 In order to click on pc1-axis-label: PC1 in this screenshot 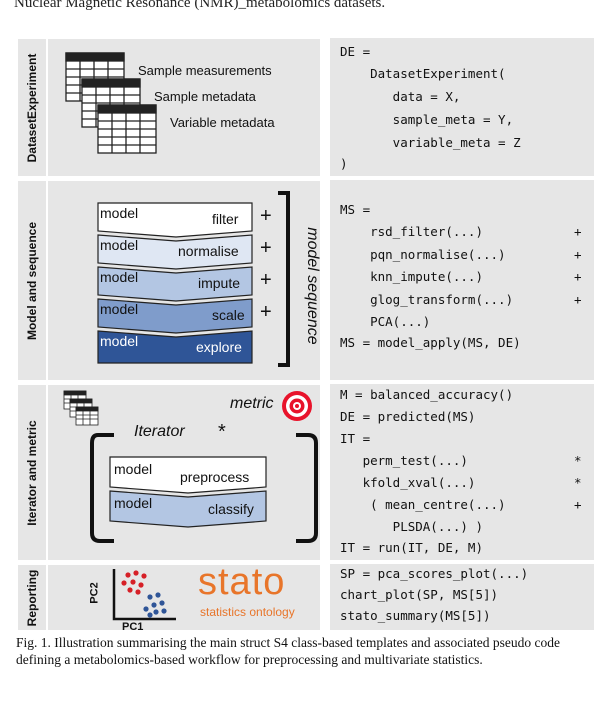, I will do `click(133, 627)`.